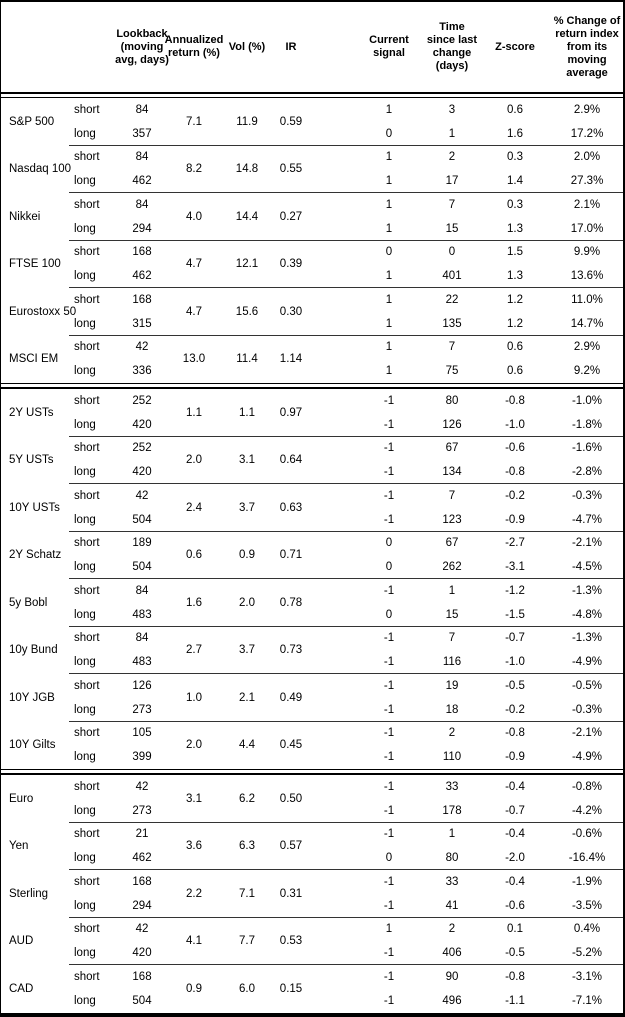  Describe the element at coordinates (515, 709) in the screenshot. I see `zscore-value: -0.2` at that location.